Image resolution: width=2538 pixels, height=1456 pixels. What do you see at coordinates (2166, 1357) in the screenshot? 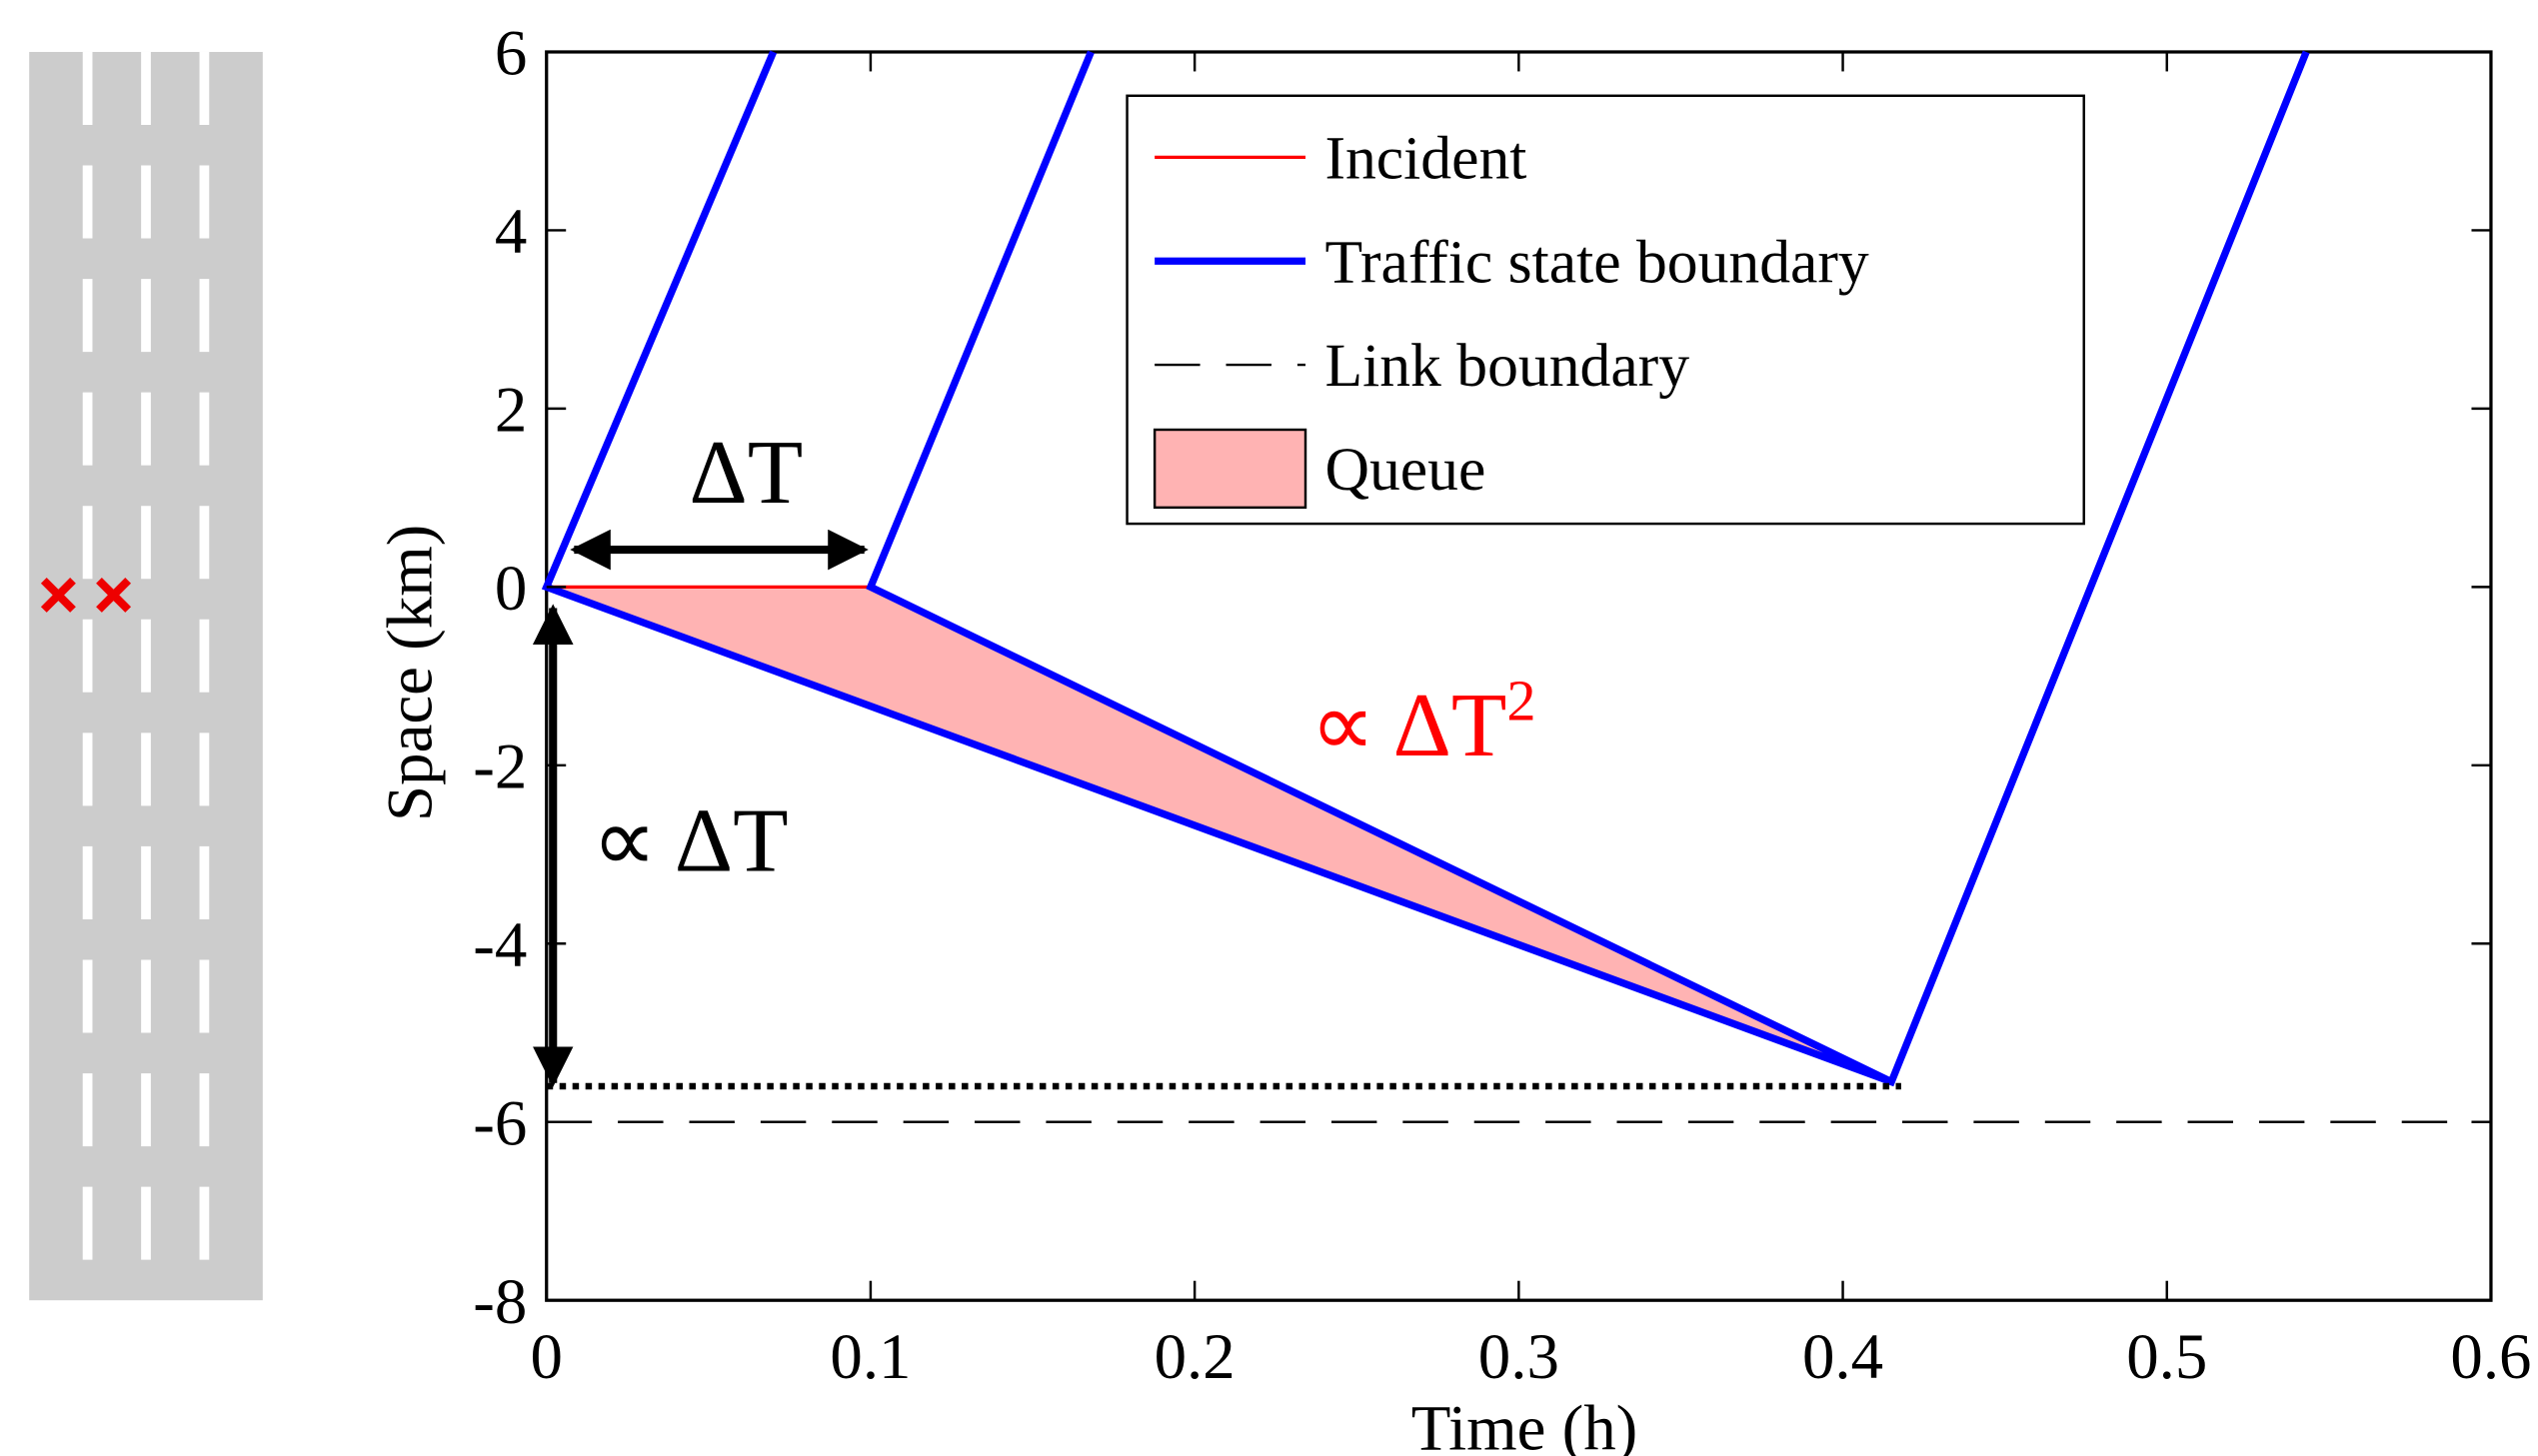
I see `x-tick-label: 0.5` at bounding box center [2166, 1357].